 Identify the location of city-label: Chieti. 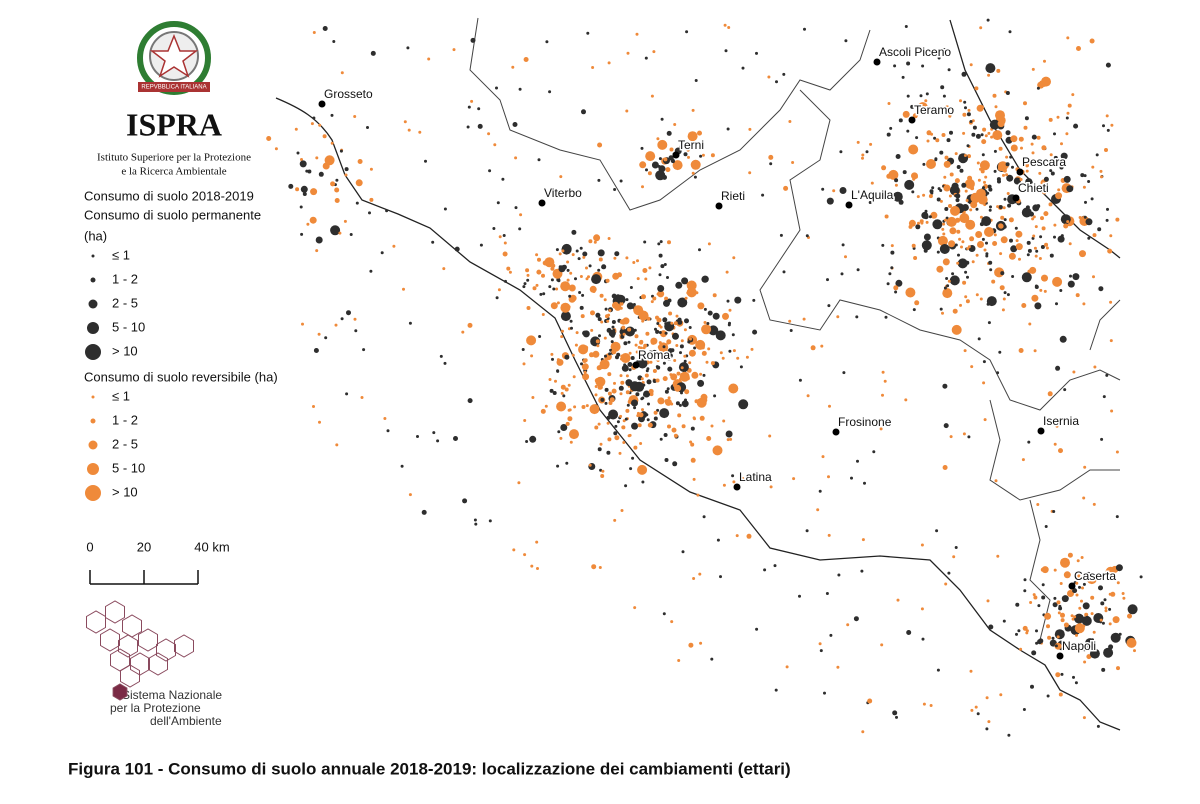
(1033, 188).